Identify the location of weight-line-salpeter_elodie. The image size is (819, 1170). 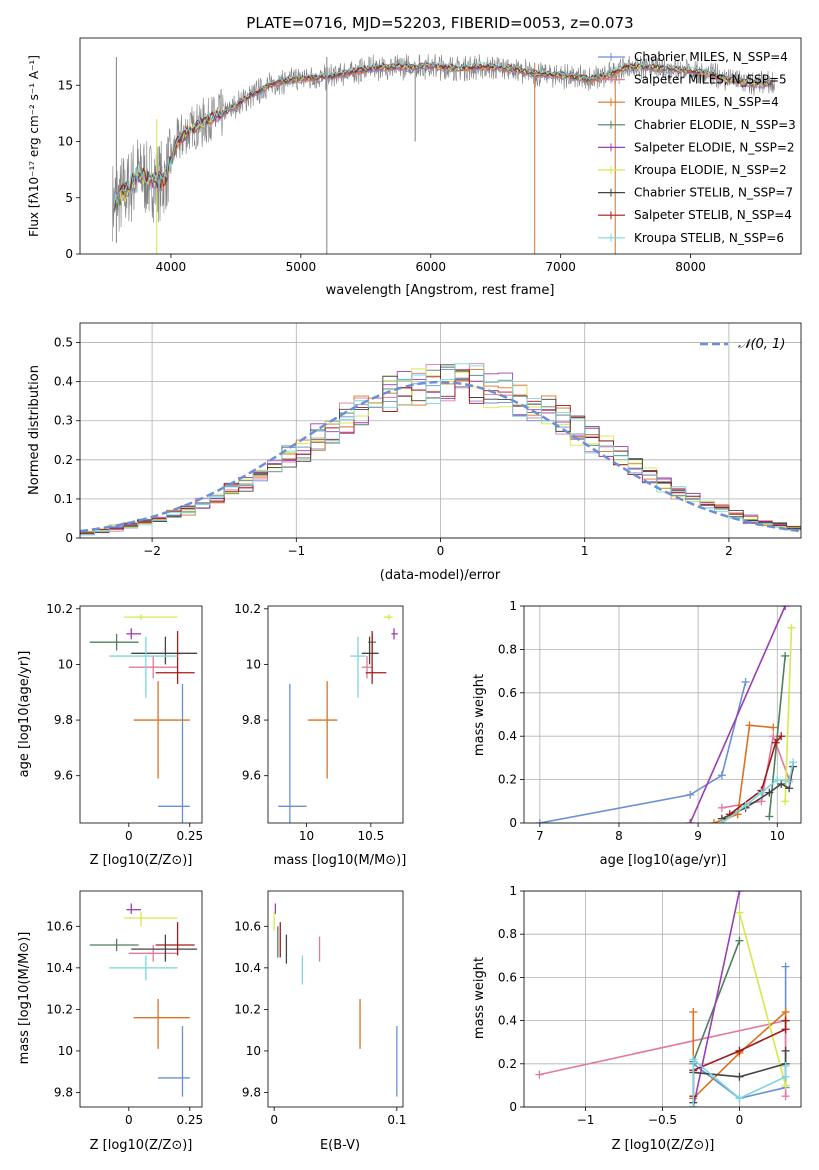
(716, 999).